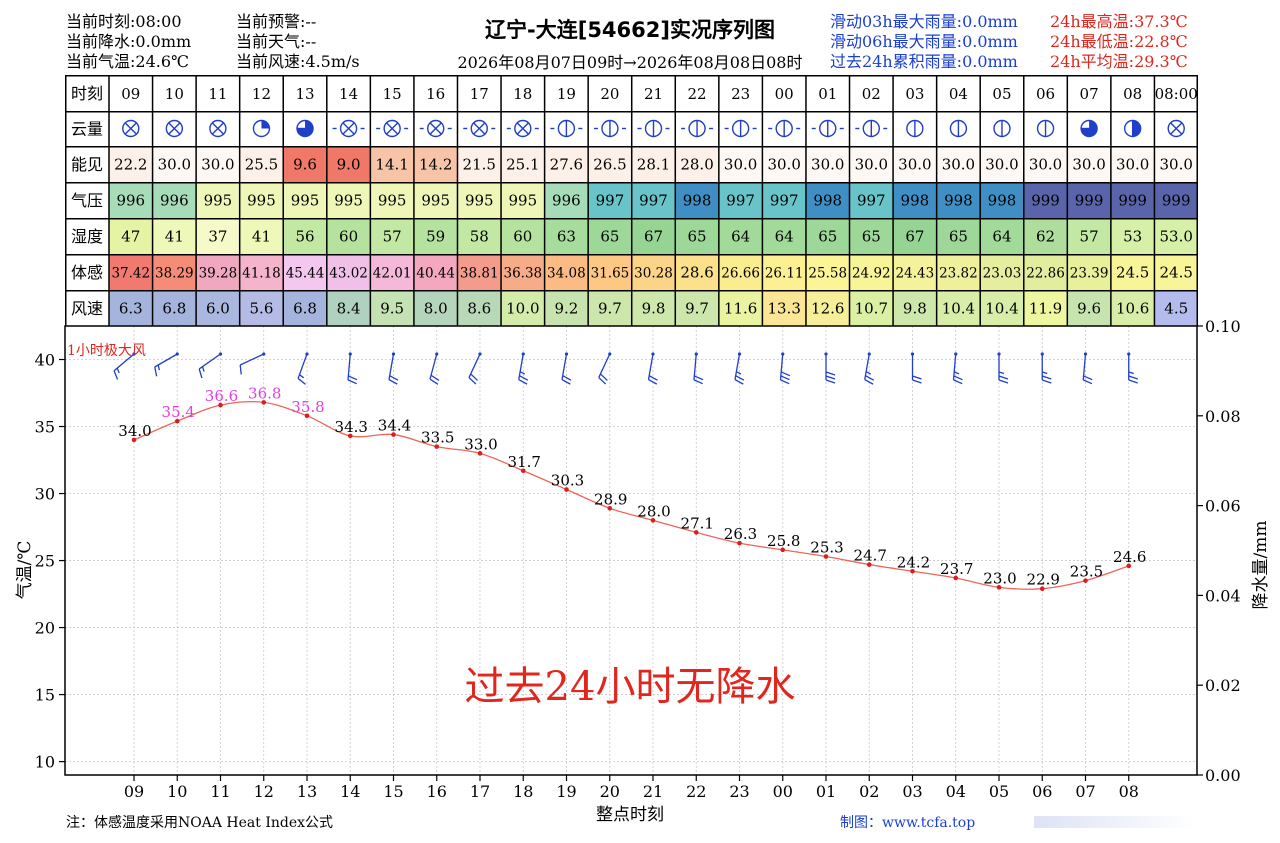 The width and height of the screenshot is (1280, 843). What do you see at coordinates (45, 628) in the screenshot?
I see `y-tick-label-2: 20` at bounding box center [45, 628].